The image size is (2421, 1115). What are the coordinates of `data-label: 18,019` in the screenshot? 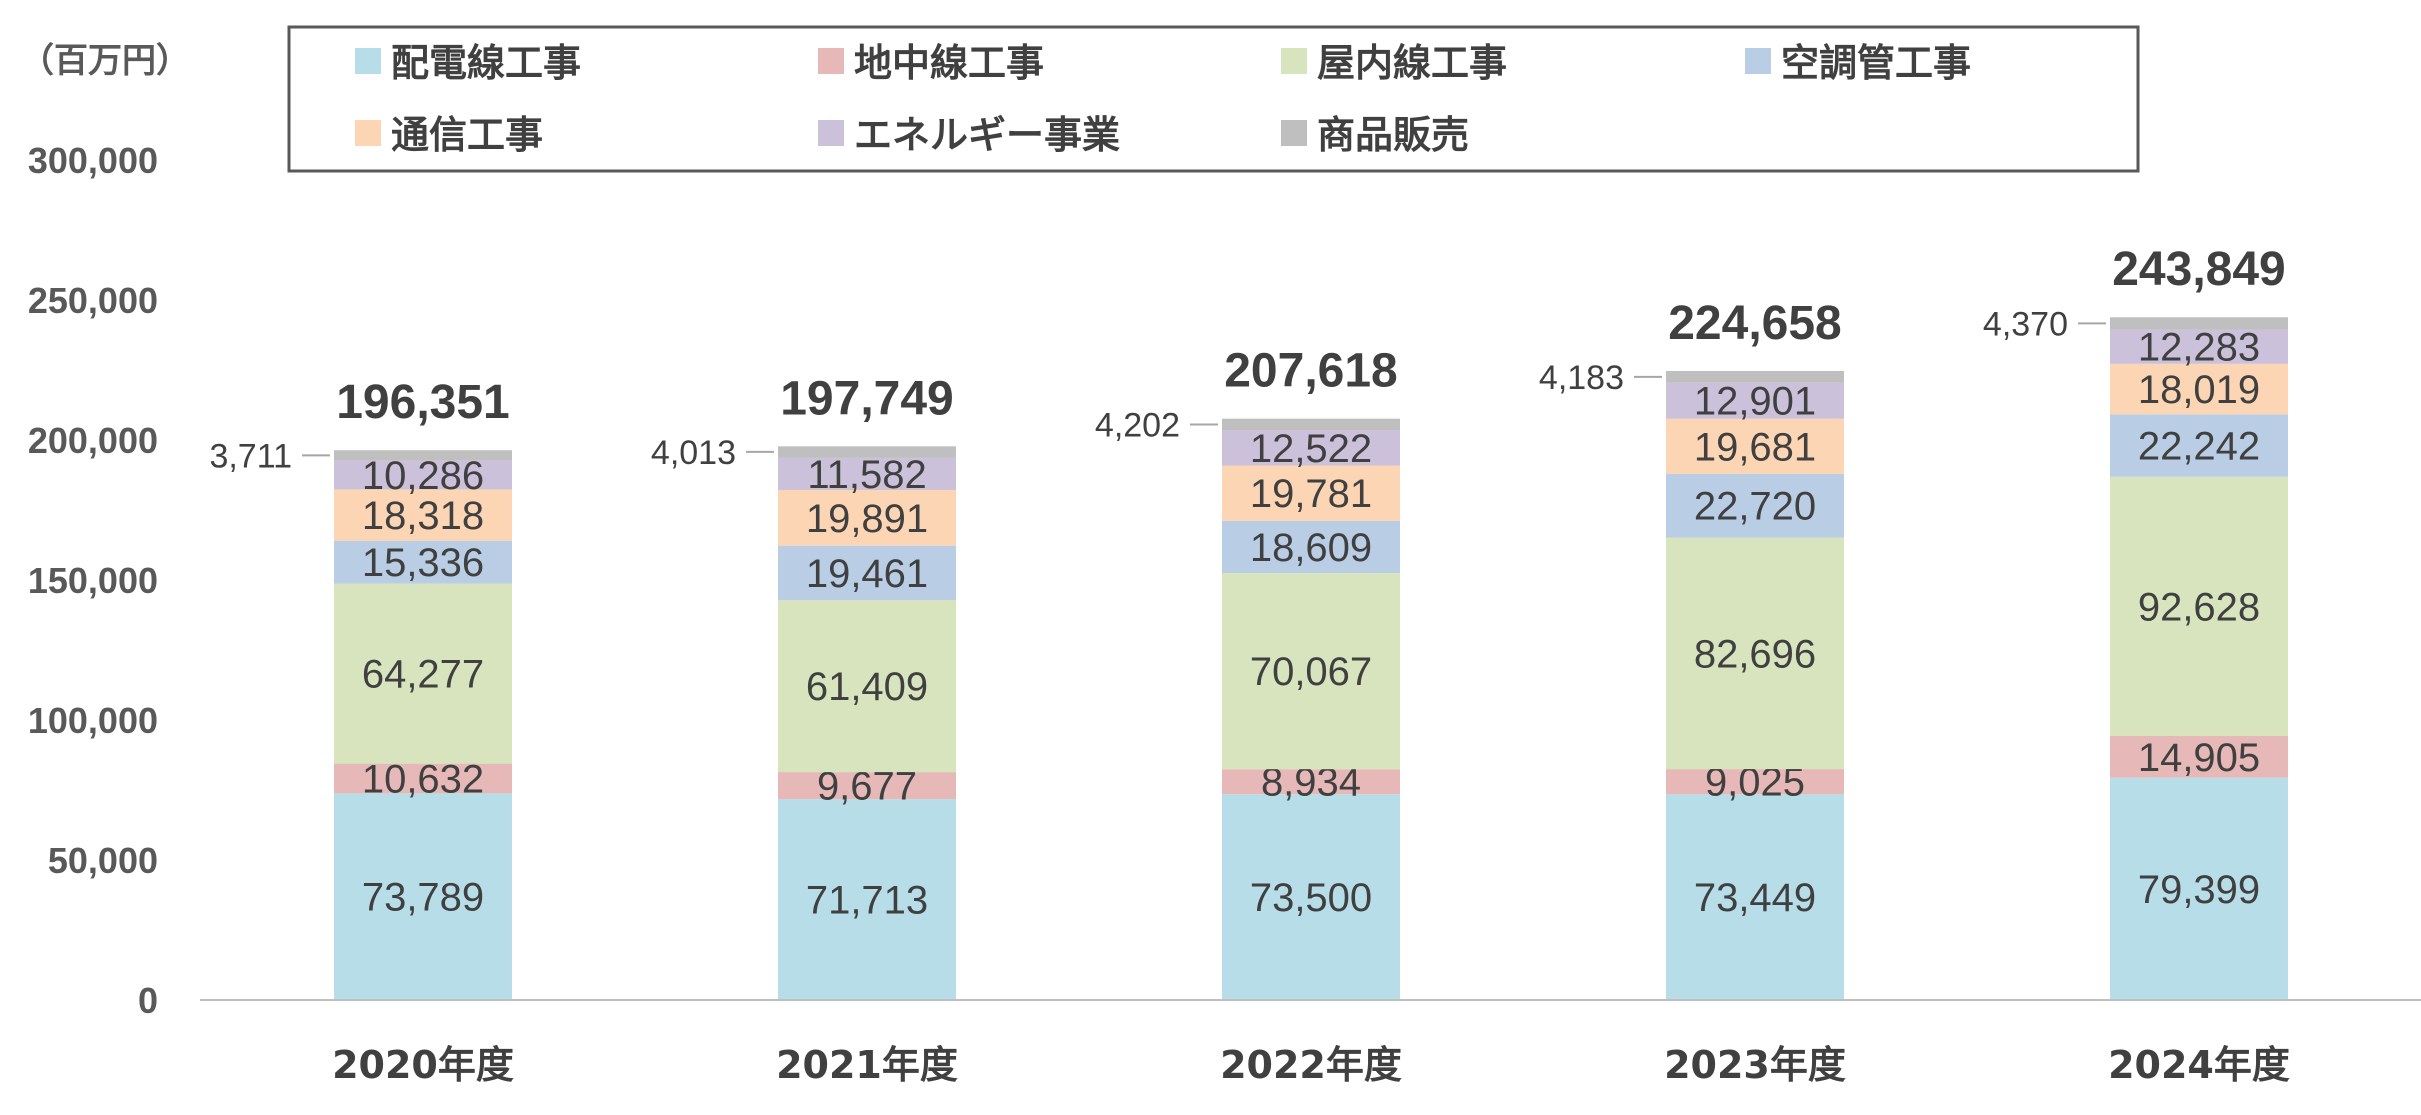 It's located at (2199, 390).